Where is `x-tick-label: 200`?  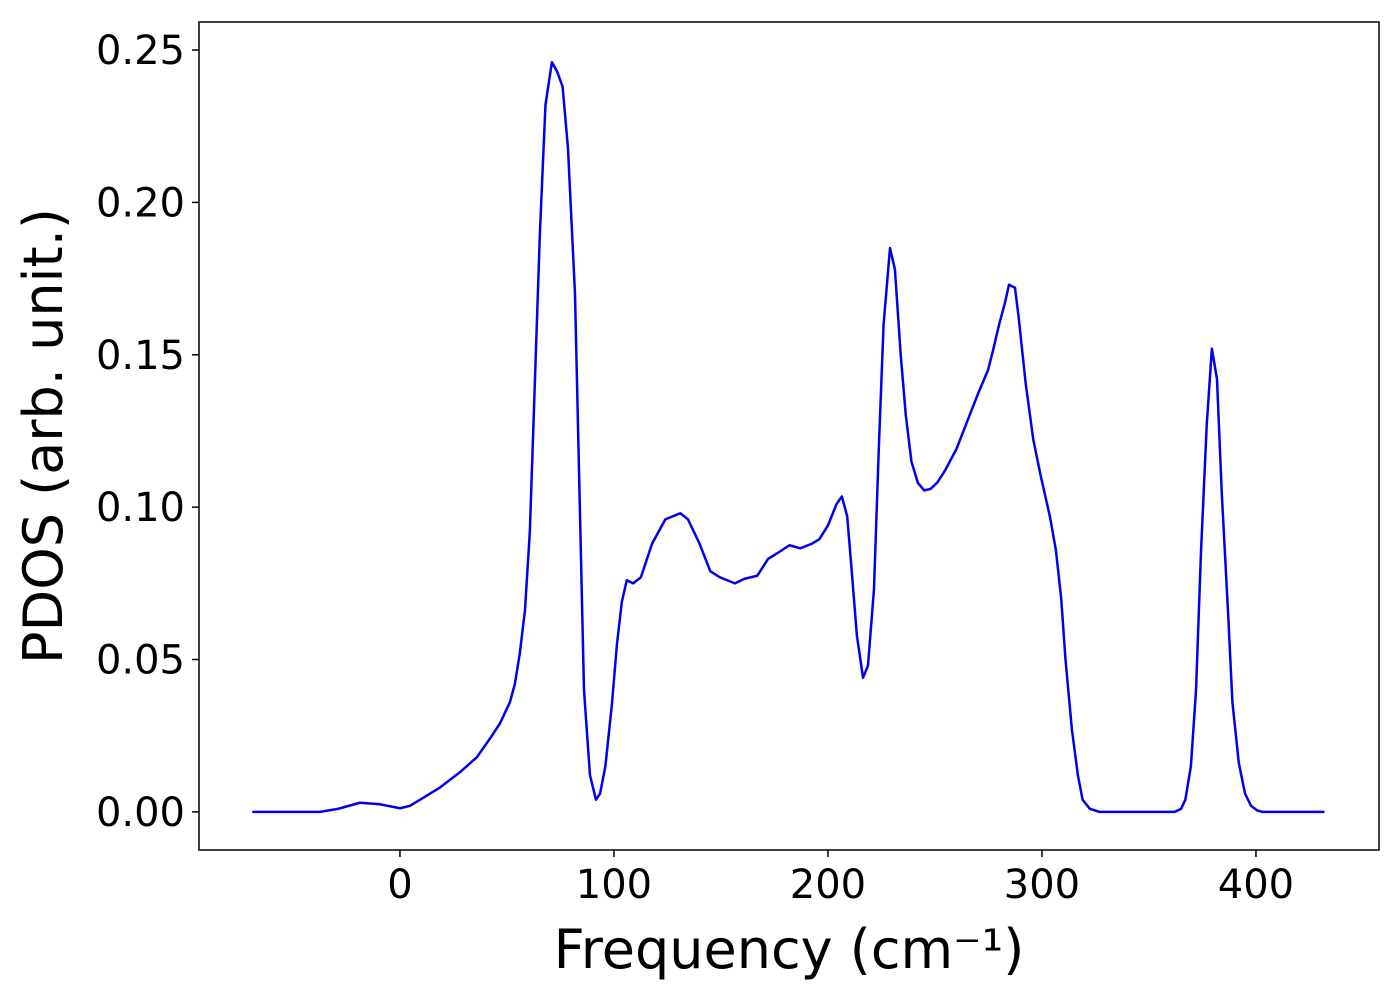
x-tick-label: 200 is located at coordinates (828, 885).